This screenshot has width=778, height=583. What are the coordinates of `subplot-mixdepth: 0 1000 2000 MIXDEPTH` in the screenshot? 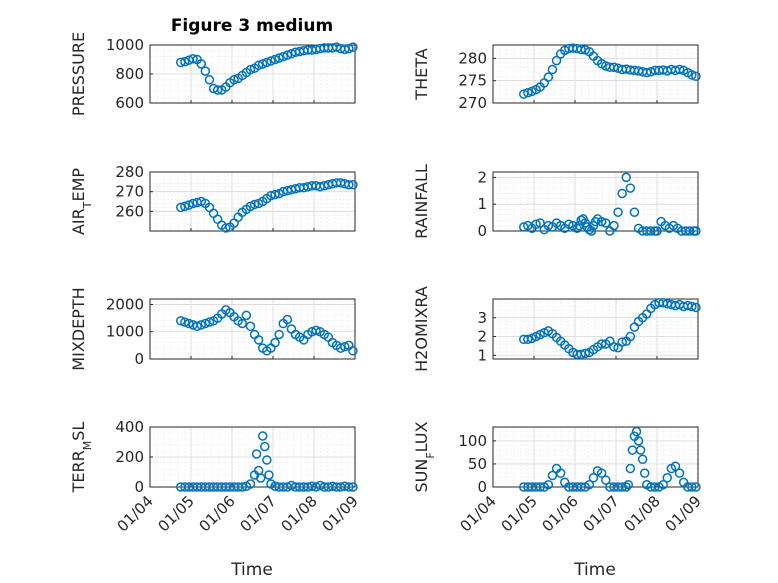 It's located at (213, 329).